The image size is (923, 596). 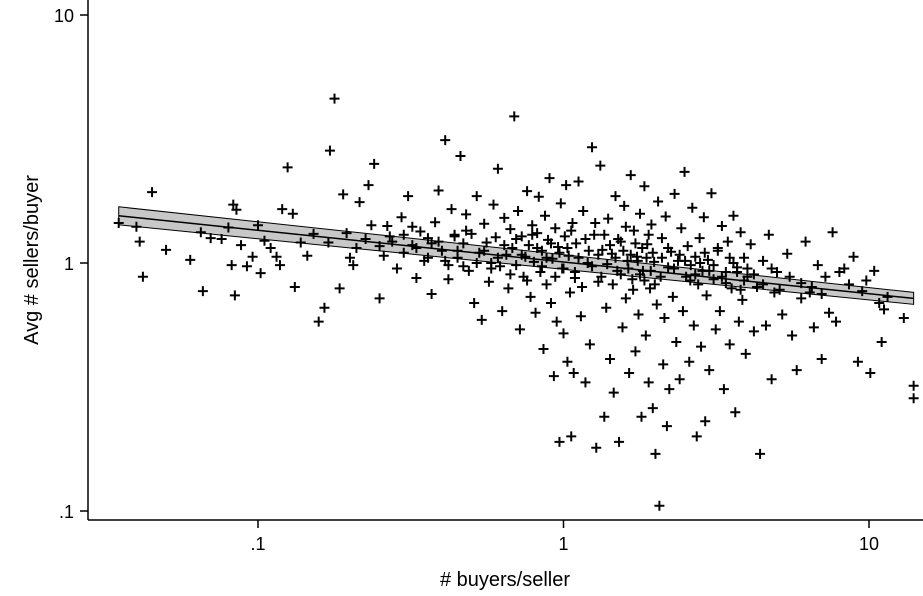 I want to click on y-tick-label: 1, so click(x=69, y=264).